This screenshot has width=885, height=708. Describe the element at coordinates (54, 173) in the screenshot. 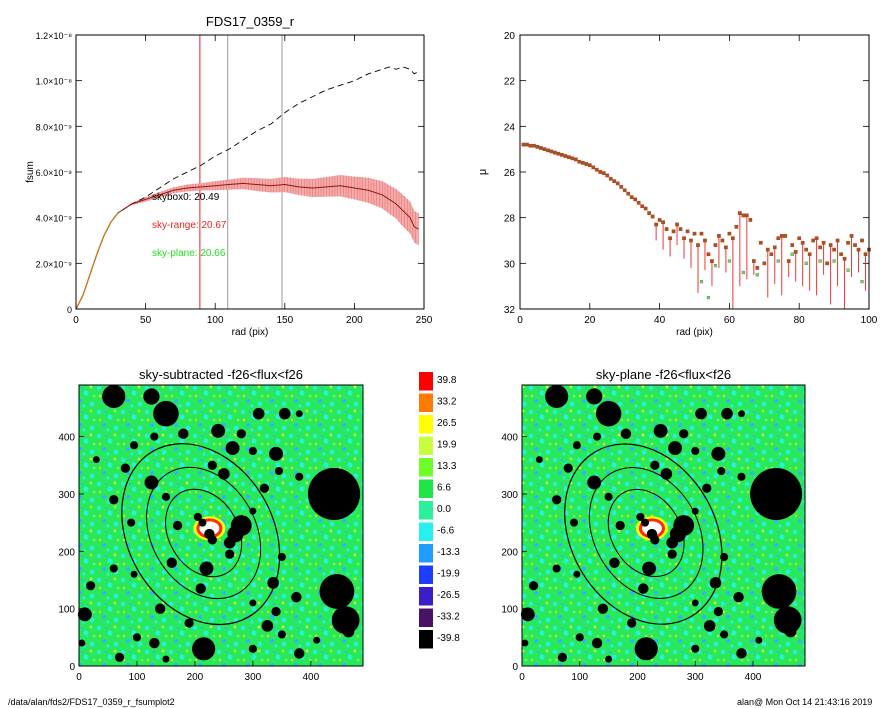

I see `y-tick-label: 6.0×10⁻⁹` at that location.